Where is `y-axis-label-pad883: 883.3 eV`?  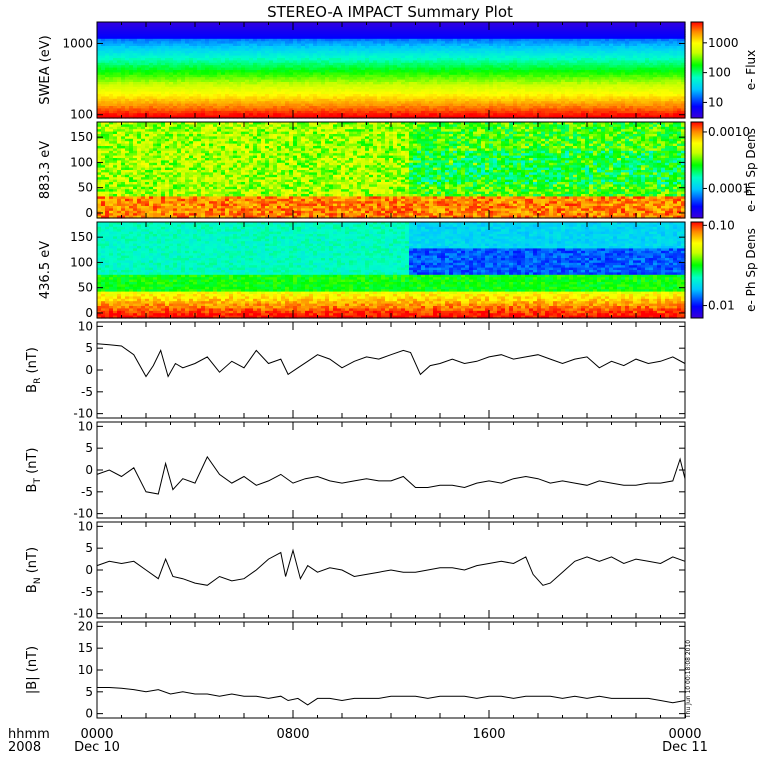 y-axis-label-pad883: 883.3 eV is located at coordinates (45, 170).